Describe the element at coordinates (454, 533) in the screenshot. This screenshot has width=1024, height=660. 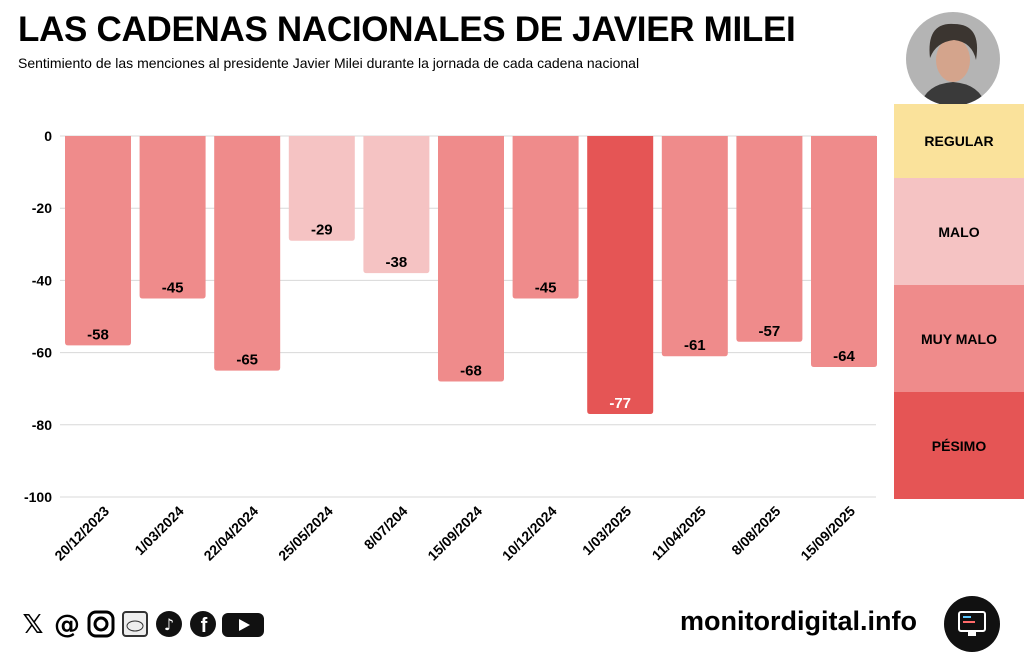
I see `x-tick-label: 15/09/2024` at that location.